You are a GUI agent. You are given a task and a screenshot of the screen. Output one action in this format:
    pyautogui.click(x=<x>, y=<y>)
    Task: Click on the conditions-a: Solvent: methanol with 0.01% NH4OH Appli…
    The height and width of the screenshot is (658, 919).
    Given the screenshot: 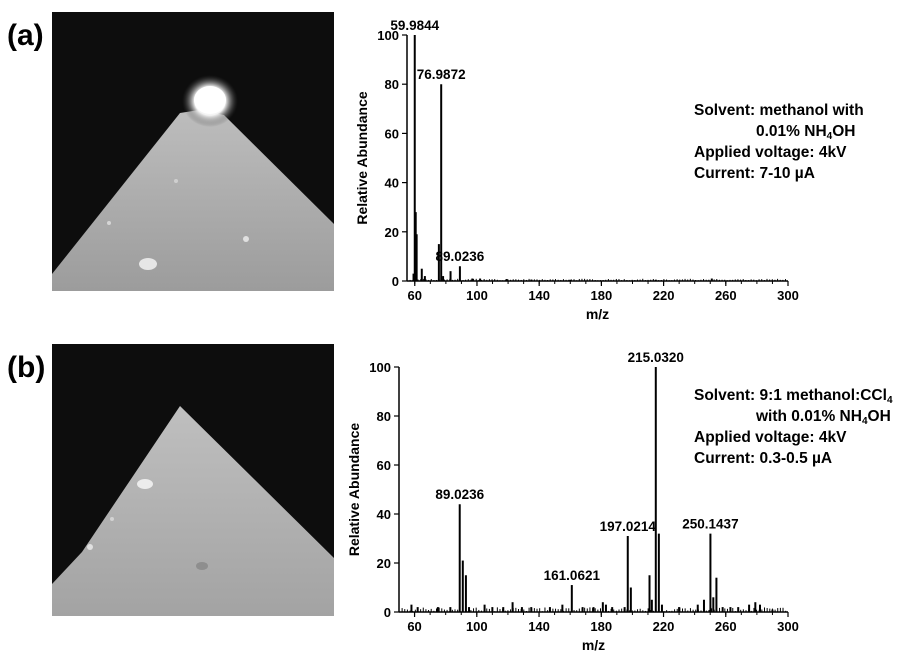 What is the action you would take?
    pyautogui.click(x=779, y=142)
    